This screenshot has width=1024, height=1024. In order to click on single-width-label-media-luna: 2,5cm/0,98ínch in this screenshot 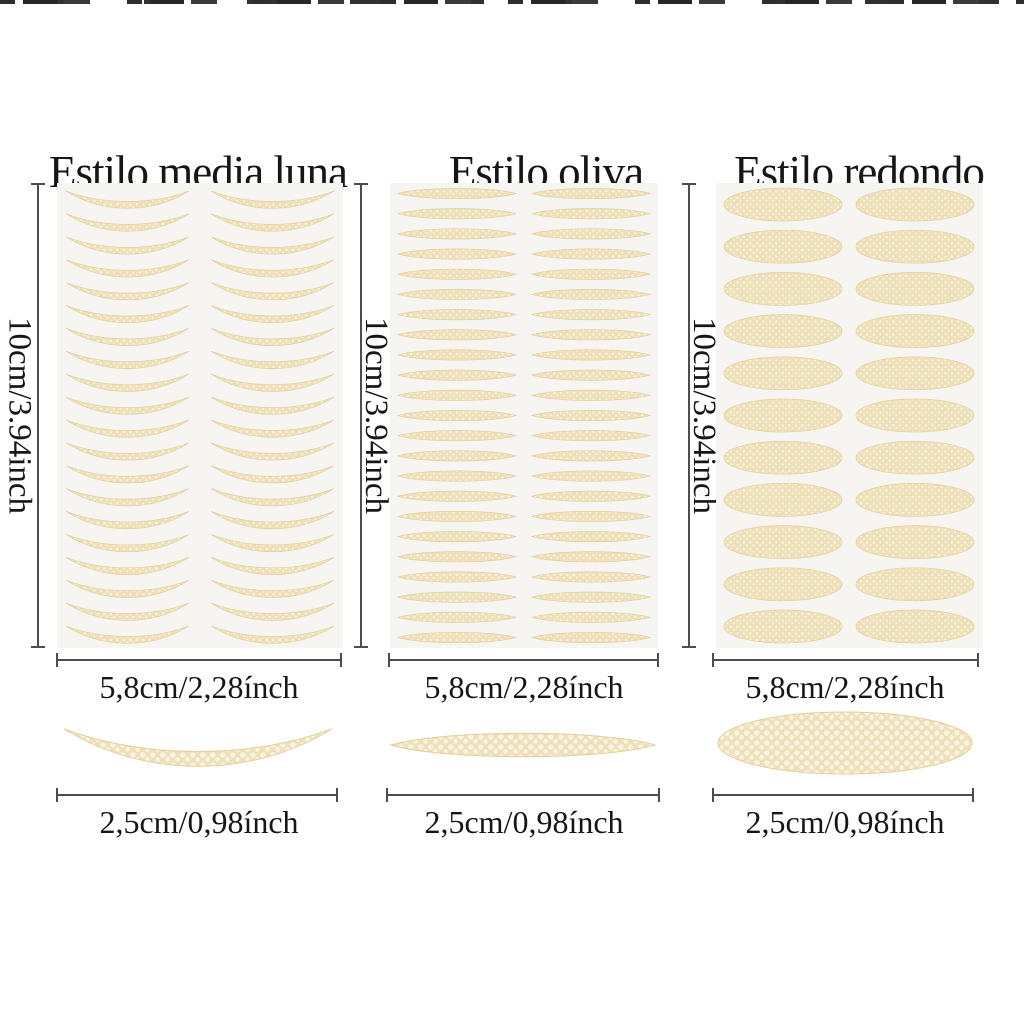, I will do `click(199, 822)`.